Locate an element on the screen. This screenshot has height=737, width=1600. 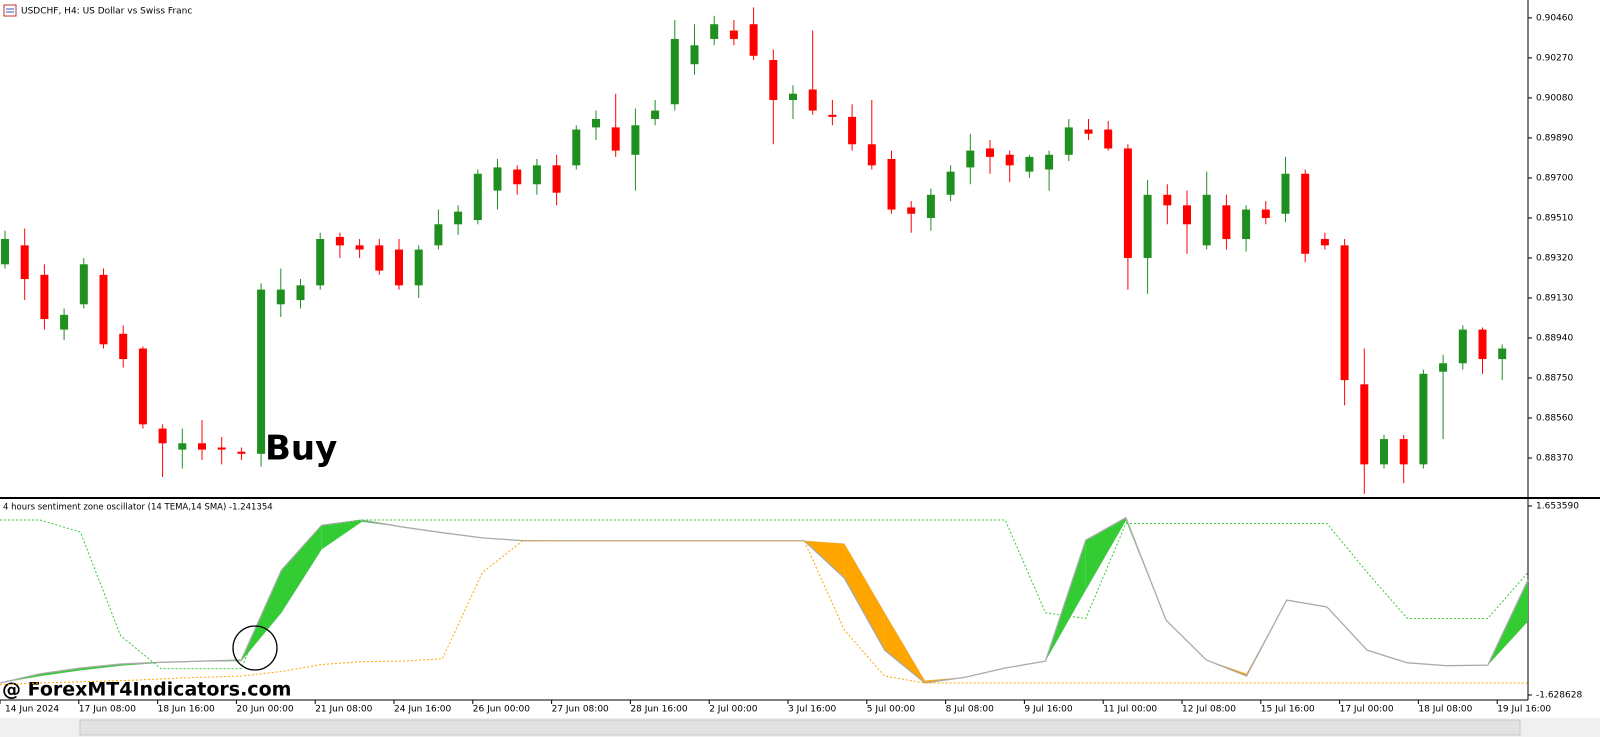
x-tick-label: 17 Jul 00:00 is located at coordinates (1367, 710).